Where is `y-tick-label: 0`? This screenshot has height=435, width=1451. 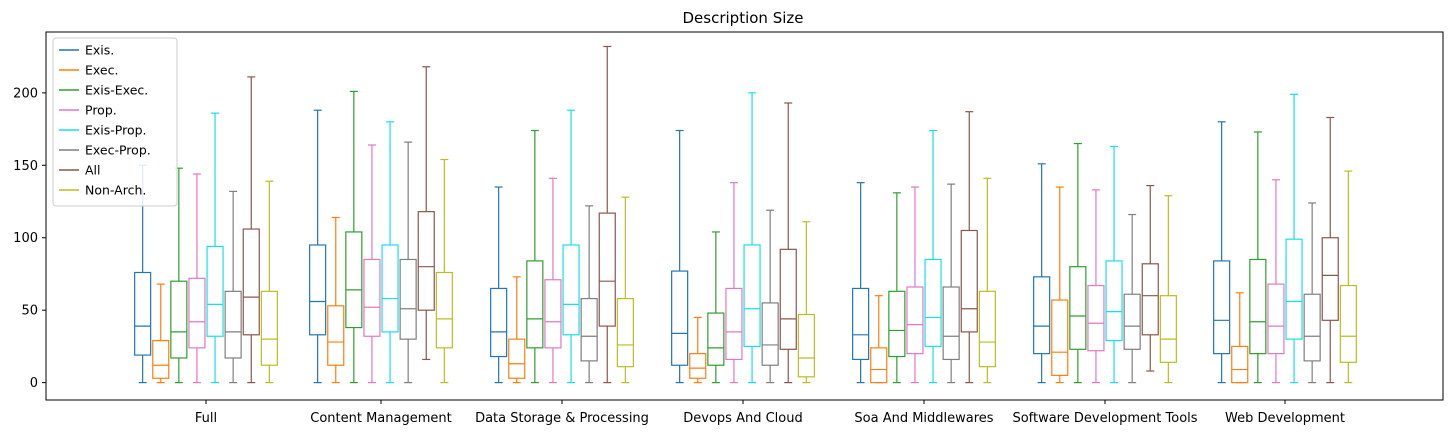
y-tick-label: 0 is located at coordinates (34, 383).